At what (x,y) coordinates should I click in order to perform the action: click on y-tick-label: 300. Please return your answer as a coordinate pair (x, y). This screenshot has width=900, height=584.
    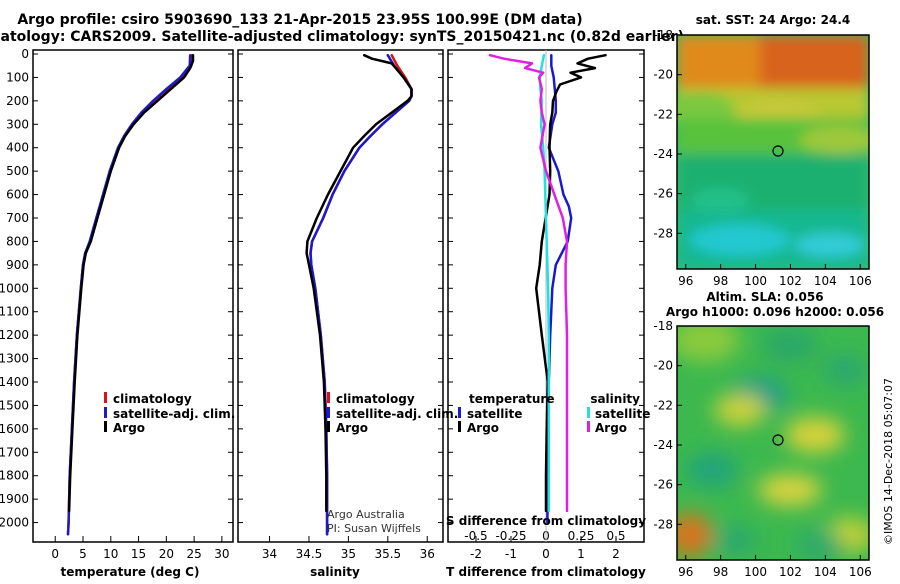
    Looking at the image, I should click on (17, 124).